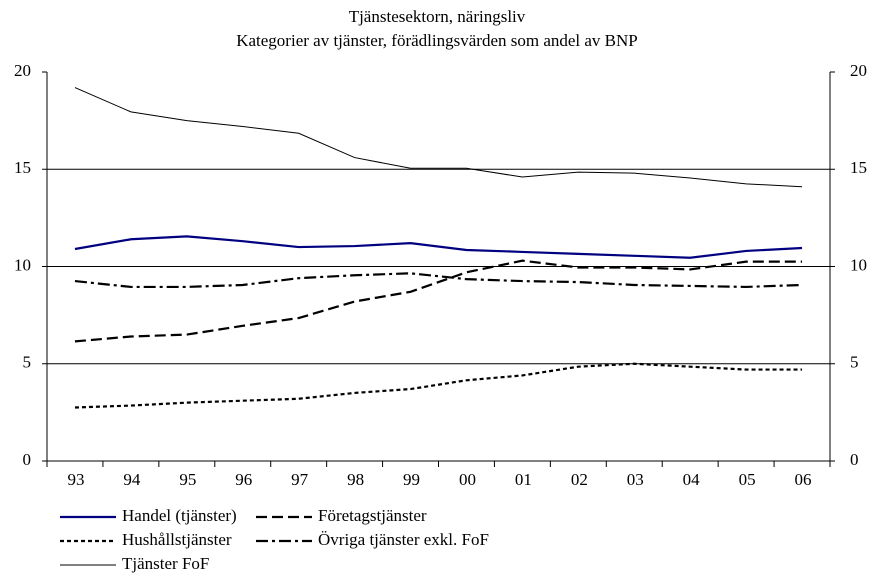  What do you see at coordinates (858, 264) in the screenshot?
I see `y2-tick-label: 10` at bounding box center [858, 264].